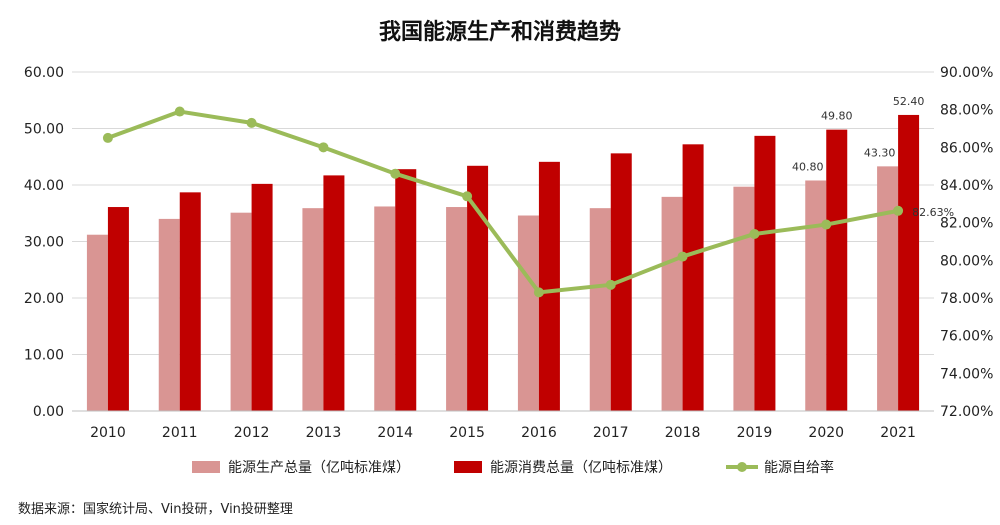 The width and height of the screenshot is (1000, 525). I want to click on y-right-tick-label: 86.00%, so click(966, 148).